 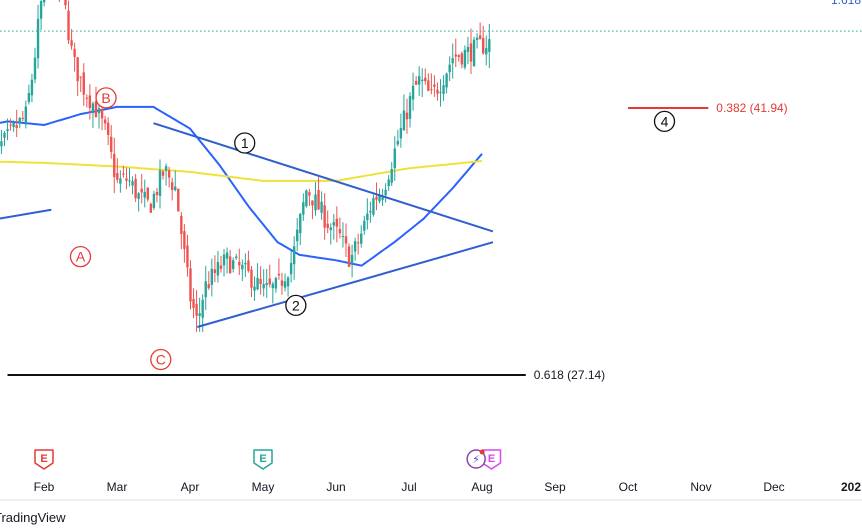 I want to click on x-tick-label: Mar, so click(x=117, y=487).